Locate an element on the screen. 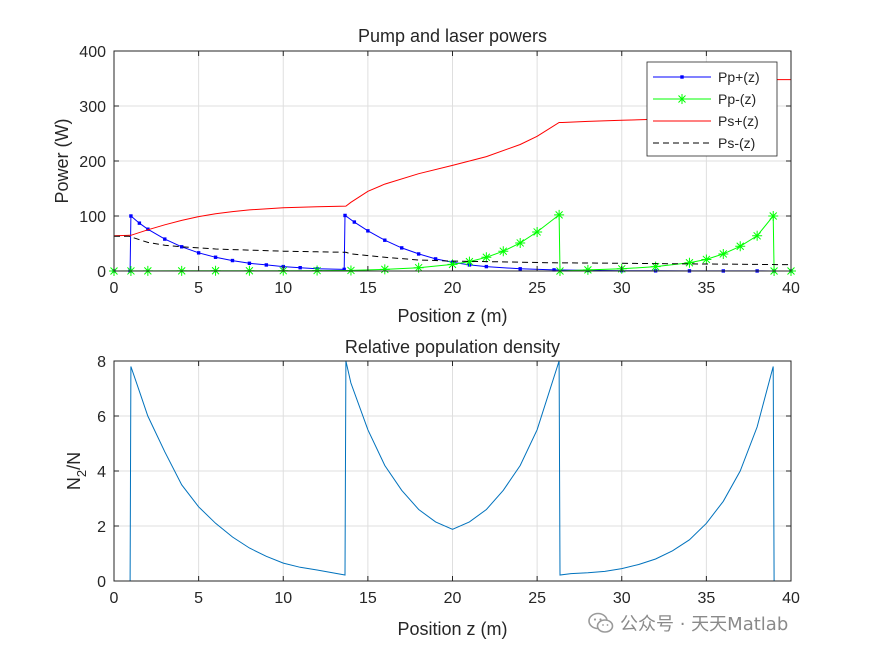 The width and height of the screenshot is (875, 656). y-tick-label: 8 is located at coordinates (101, 362).